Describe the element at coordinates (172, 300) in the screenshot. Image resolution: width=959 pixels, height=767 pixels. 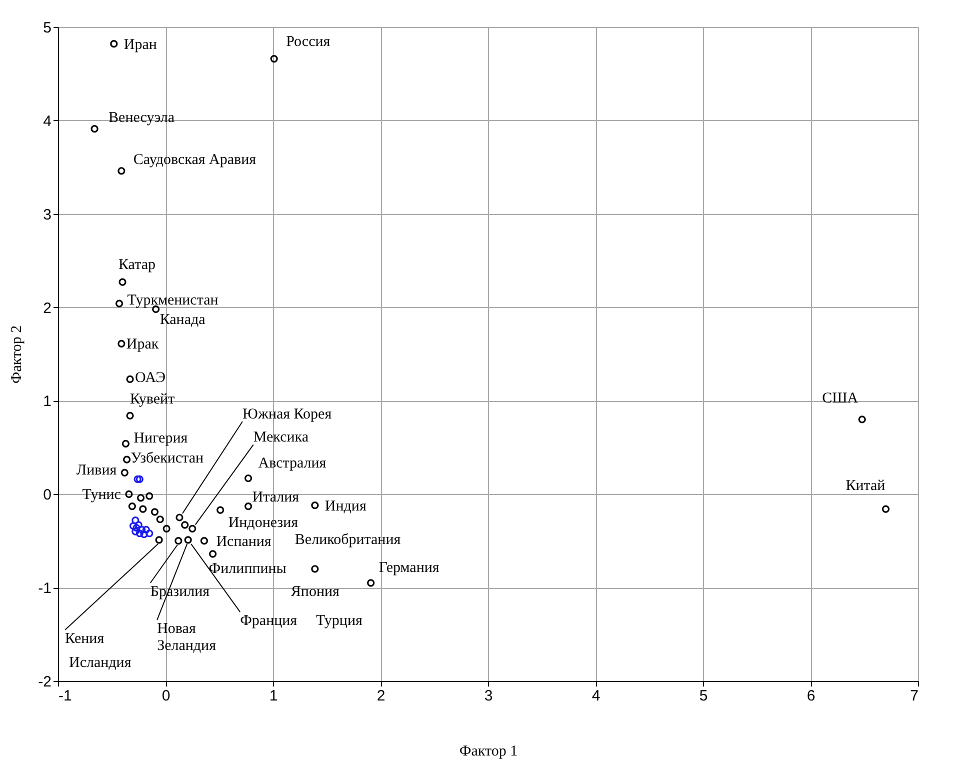
I see `annotation: Туркменистан` at that location.